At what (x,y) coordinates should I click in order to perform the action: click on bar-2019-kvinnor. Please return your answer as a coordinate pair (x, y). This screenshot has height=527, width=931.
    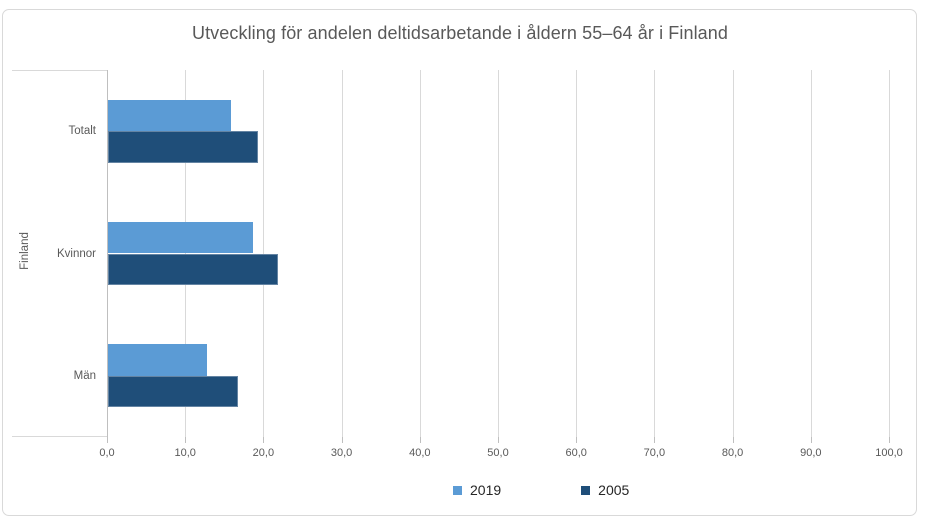
    Looking at the image, I should click on (180, 237).